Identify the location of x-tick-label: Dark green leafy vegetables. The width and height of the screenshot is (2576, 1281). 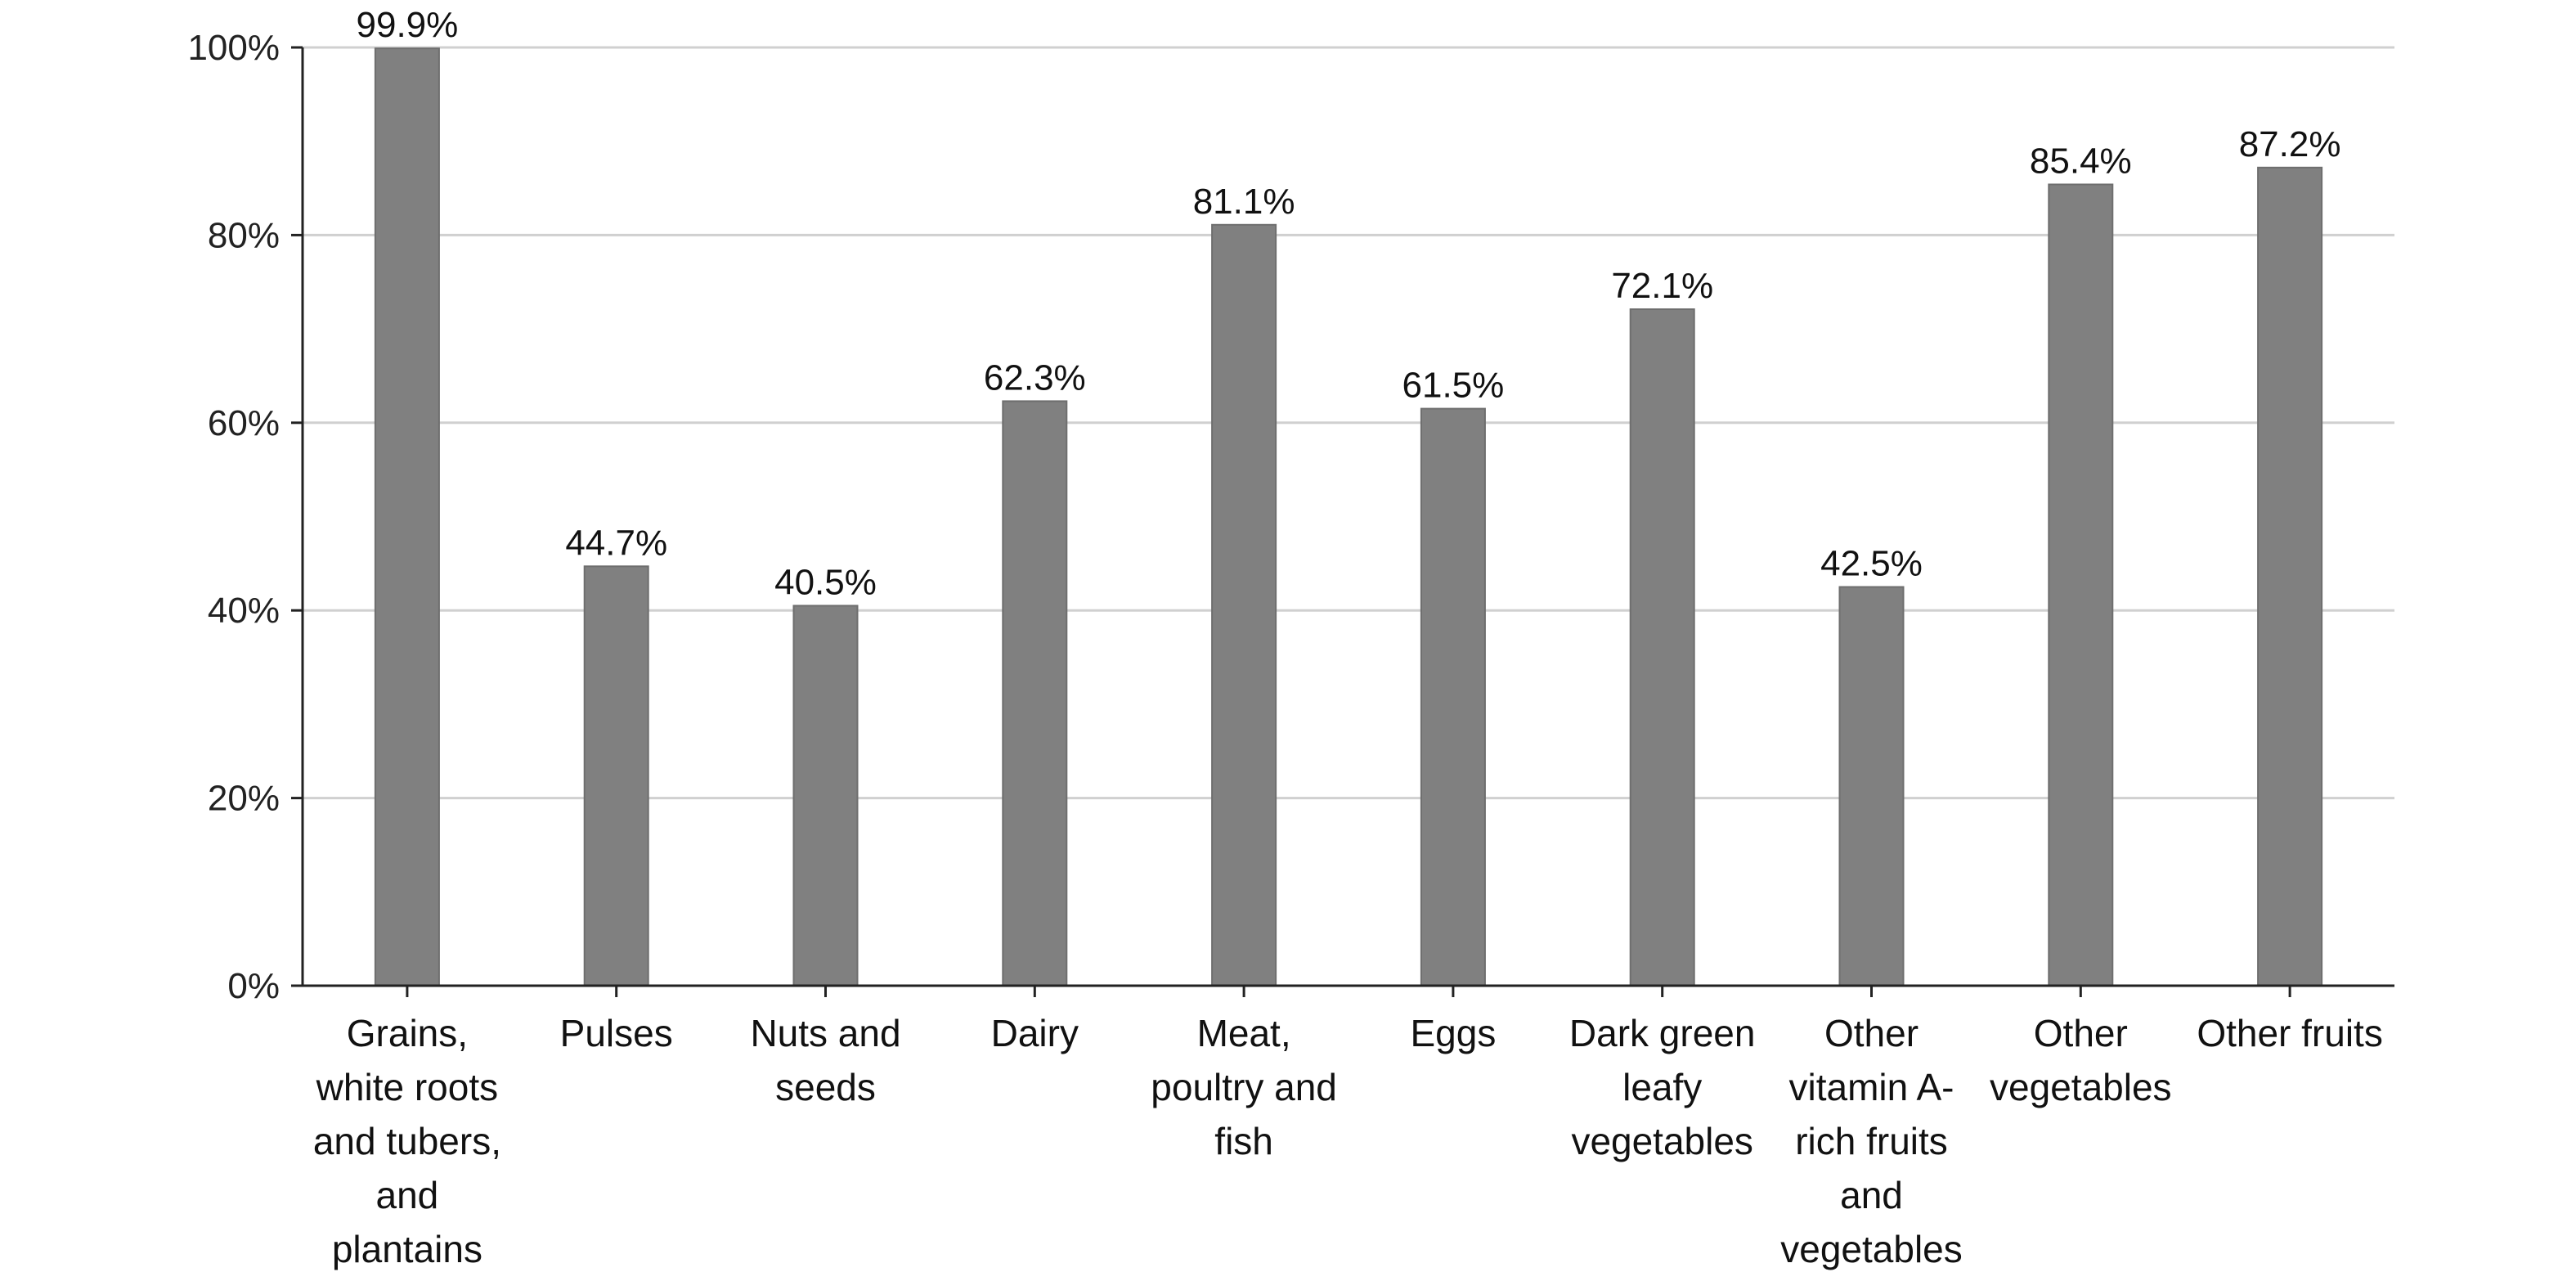
(1662, 1087).